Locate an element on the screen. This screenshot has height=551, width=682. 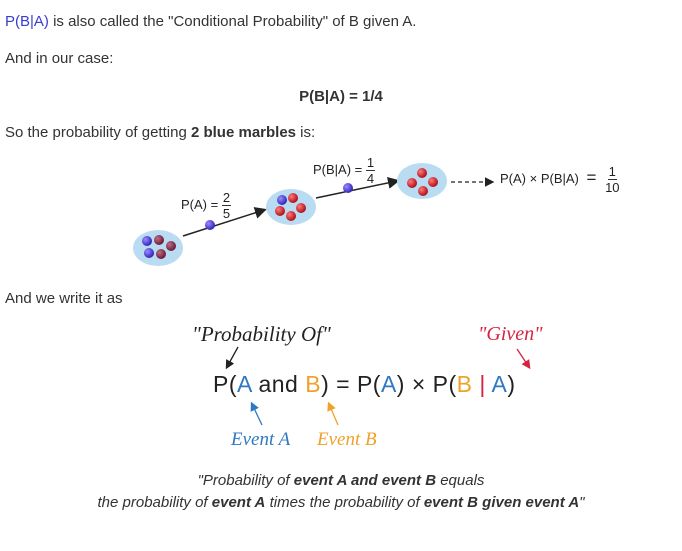
result-equation: P(B|A) = 1/4 is located at coordinates (341, 96).